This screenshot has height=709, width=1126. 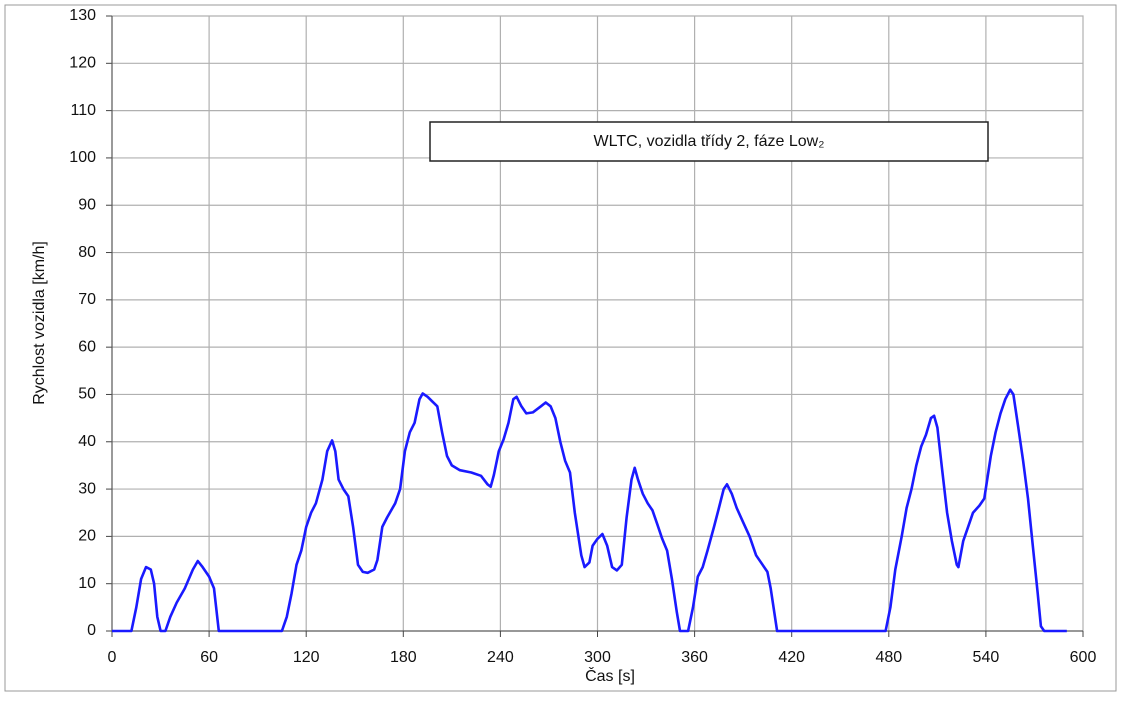 What do you see at coordinates (83, 110) in the screenshot?
I see `y-tick-label: 110` at bounding box center [83, 110].